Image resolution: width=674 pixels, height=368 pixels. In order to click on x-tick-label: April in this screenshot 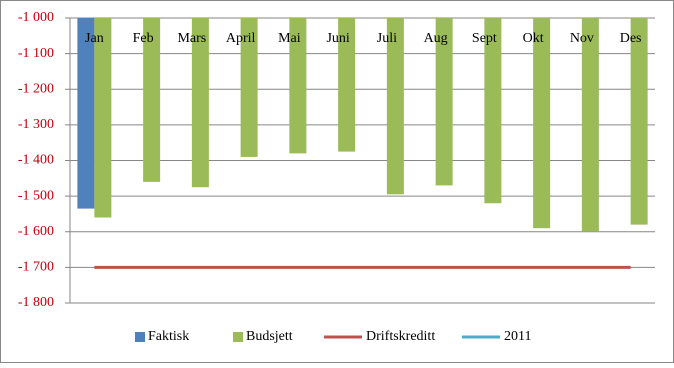, I will do `click(241, 38)`.